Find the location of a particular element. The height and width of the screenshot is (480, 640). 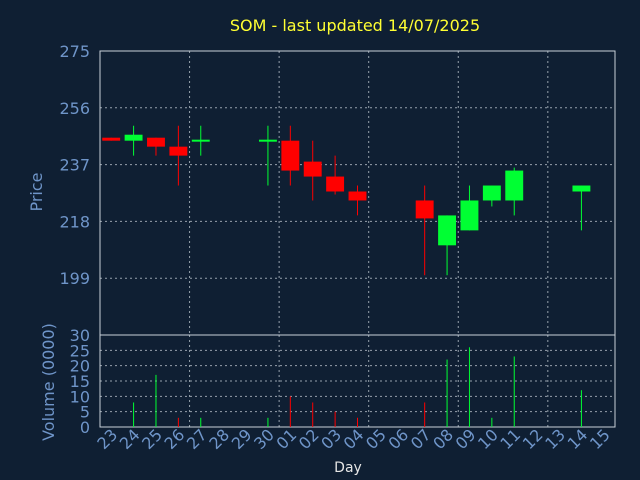

price-tick-label: 275 is located at coordinates (74, 51).